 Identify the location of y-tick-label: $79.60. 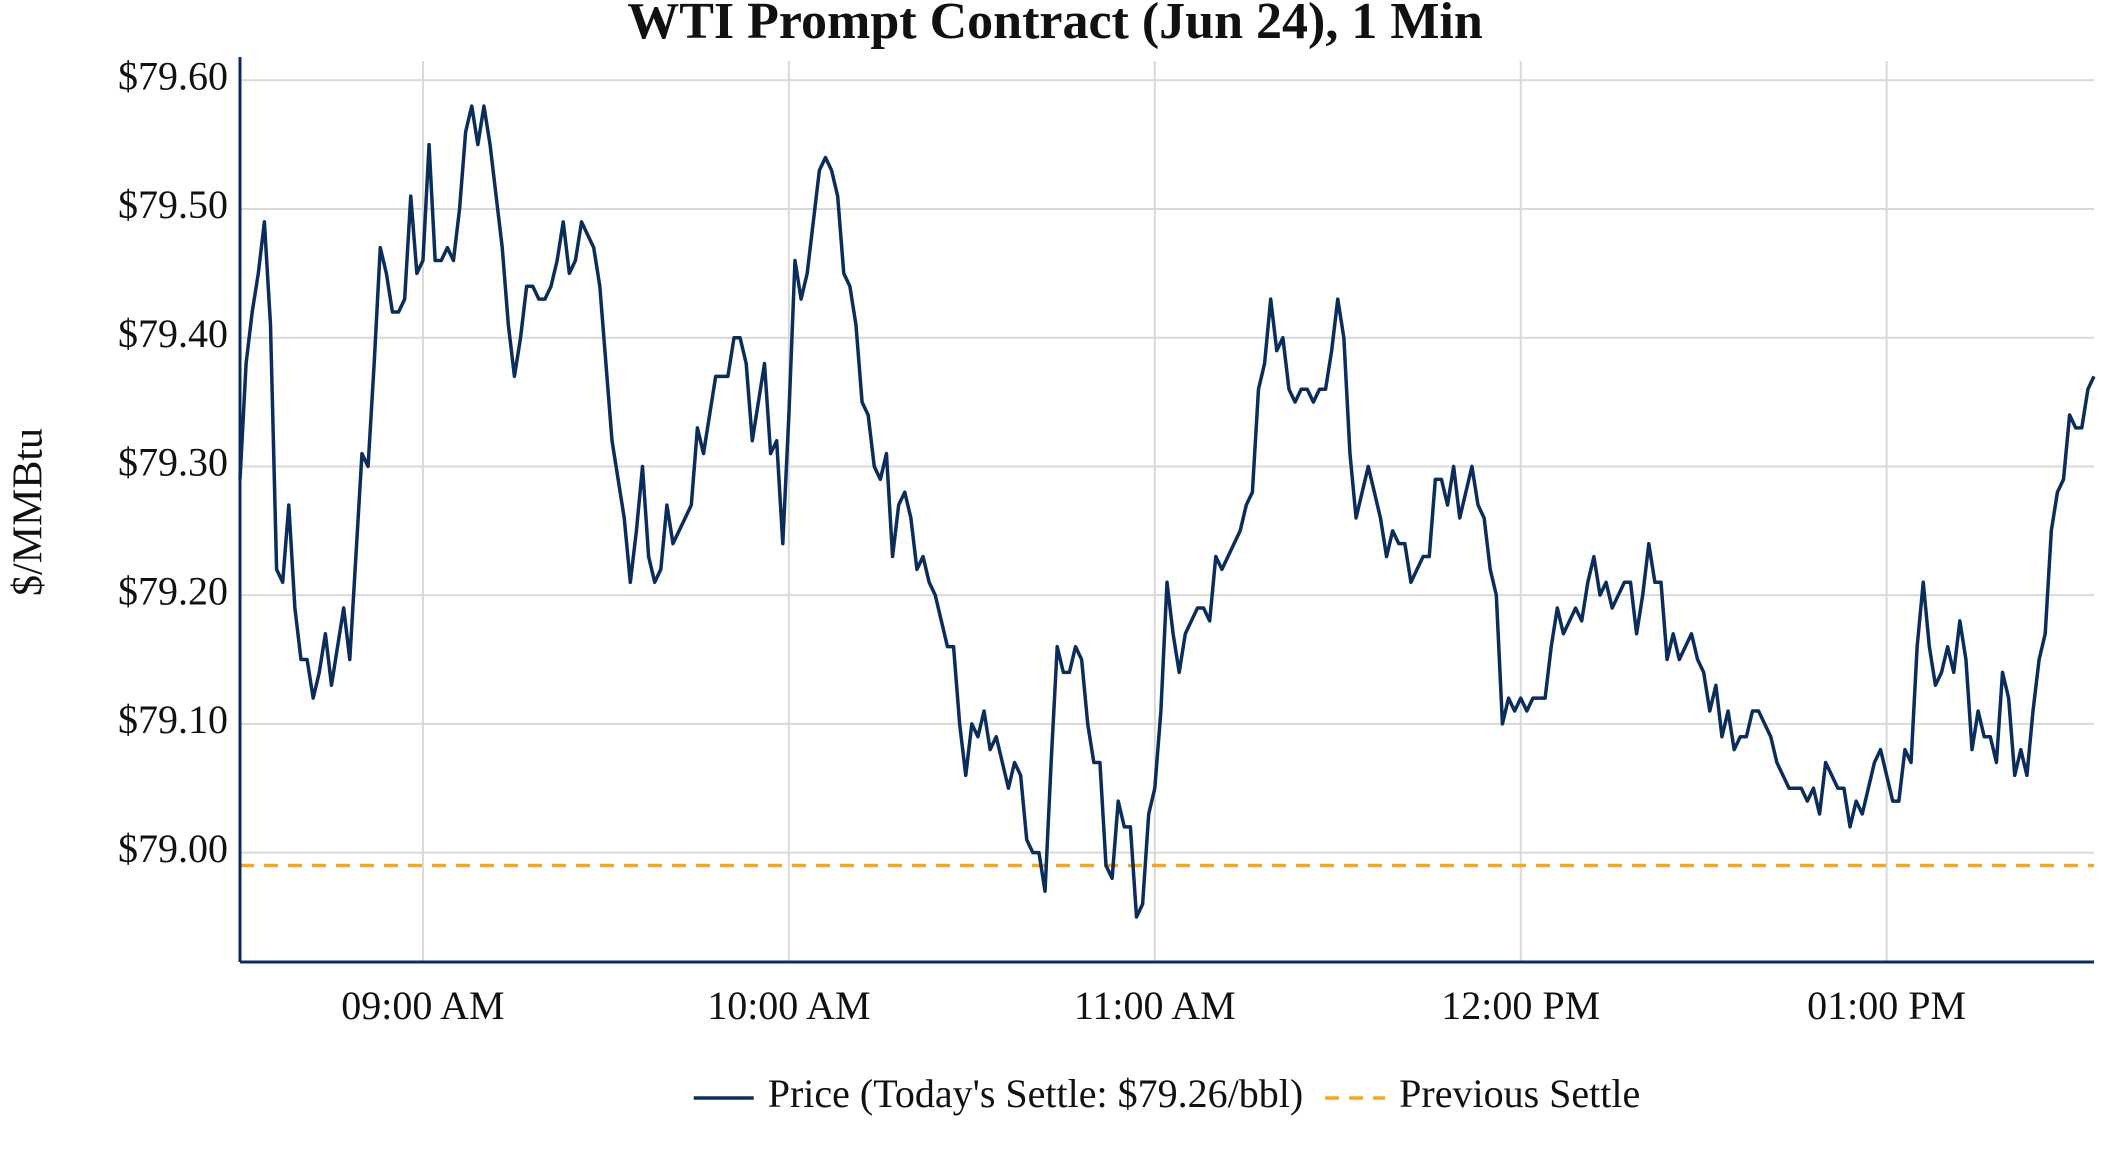
(173, 75).